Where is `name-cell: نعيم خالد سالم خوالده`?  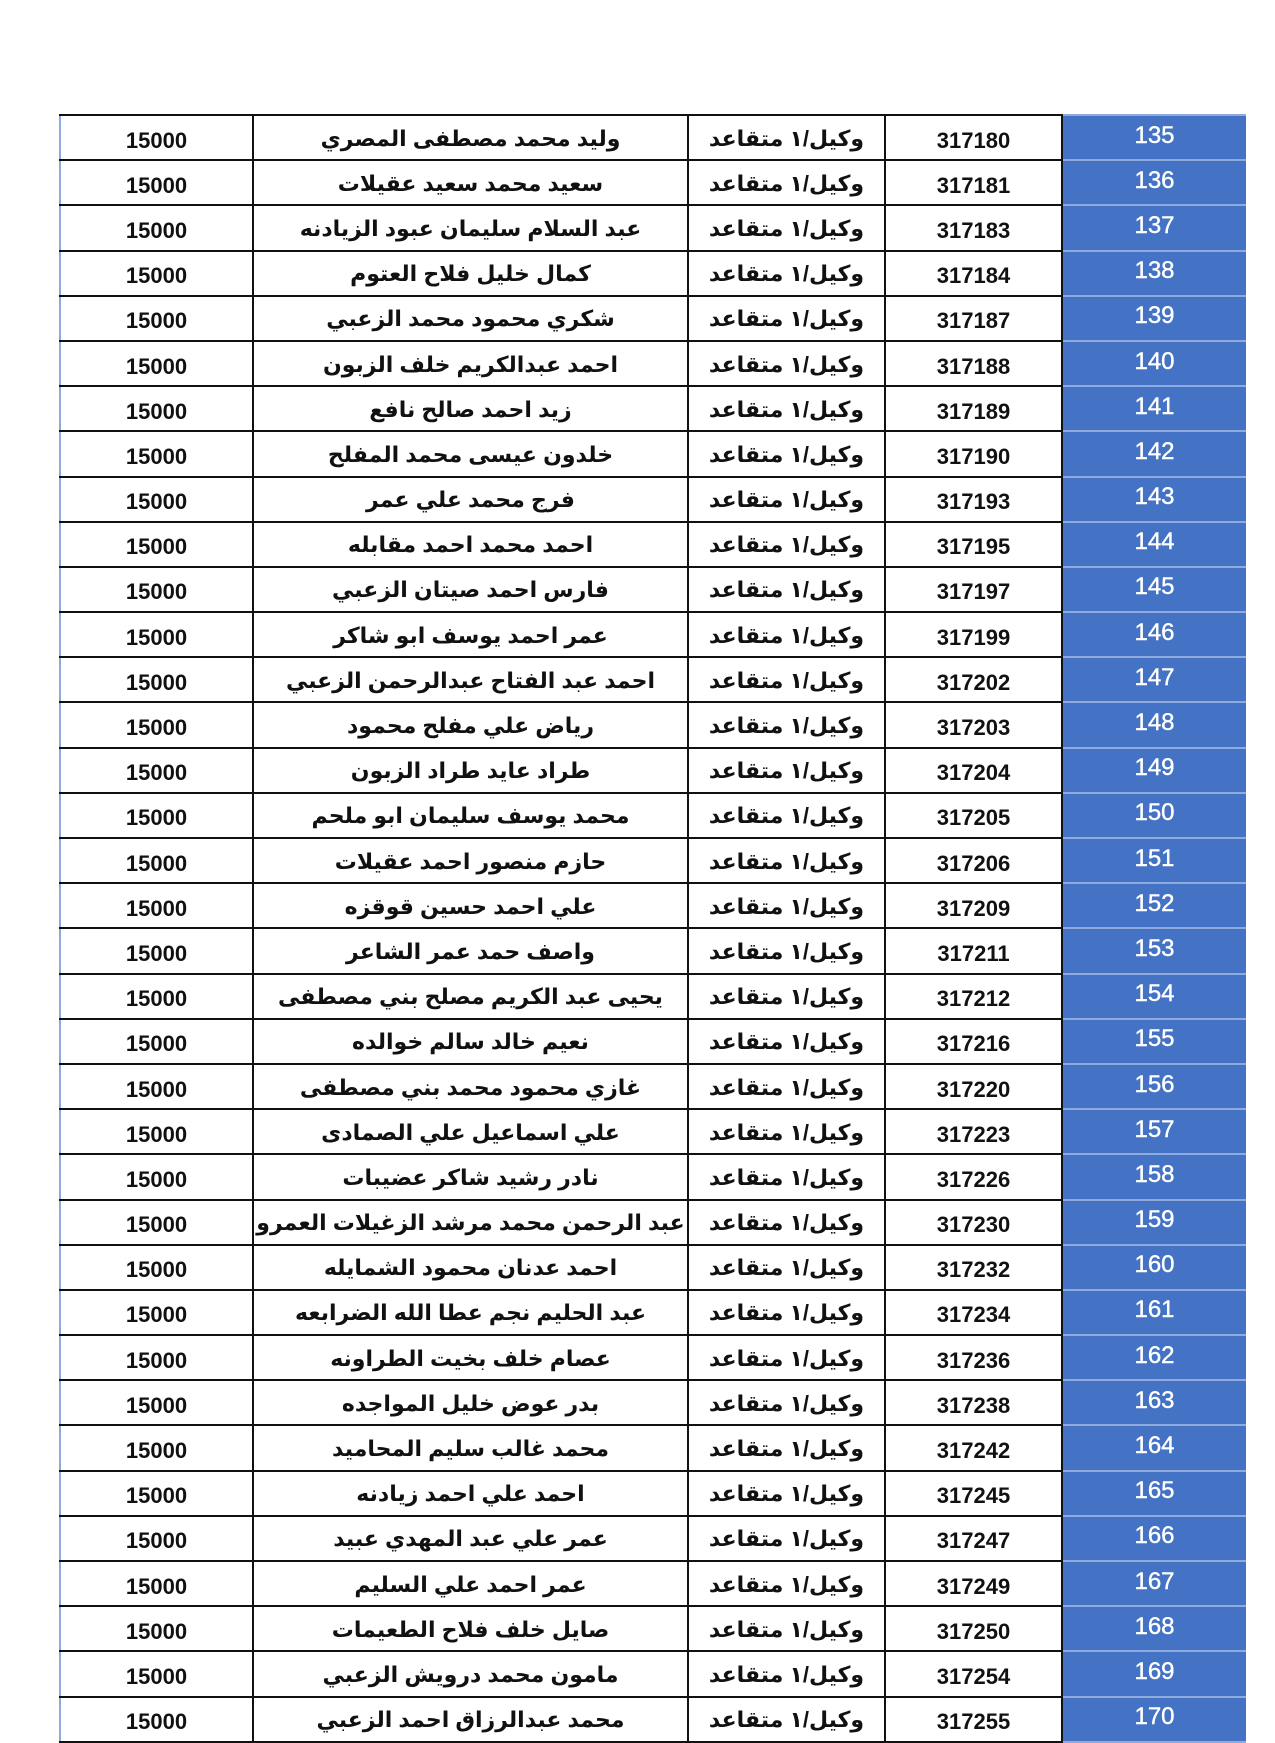
name-cell: نعيم خالد سالم خوالده is located at coordinates (470, 1041).